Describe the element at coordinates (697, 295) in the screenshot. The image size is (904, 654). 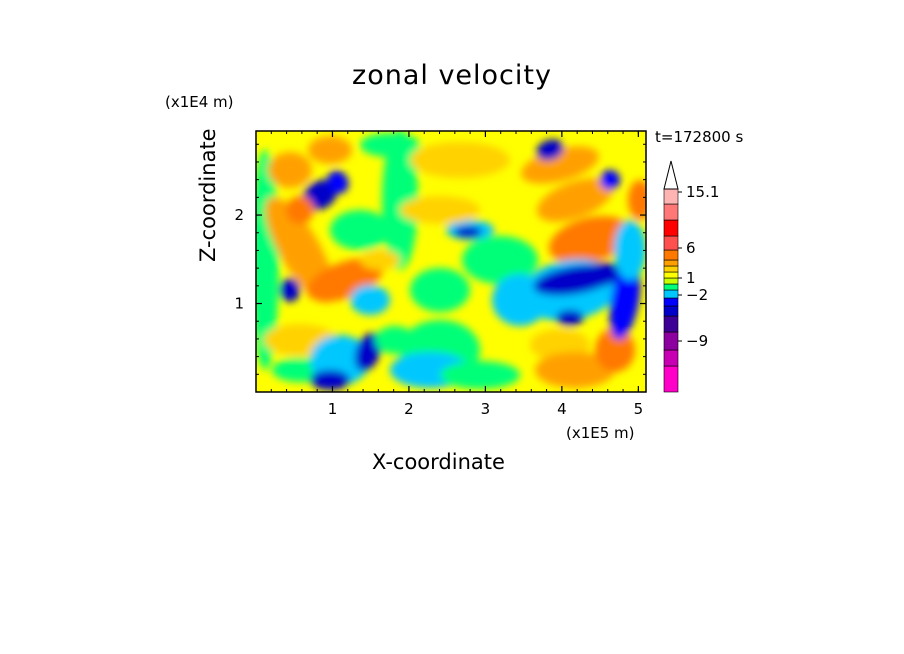
I see `colorbar-label: −2` at that location.